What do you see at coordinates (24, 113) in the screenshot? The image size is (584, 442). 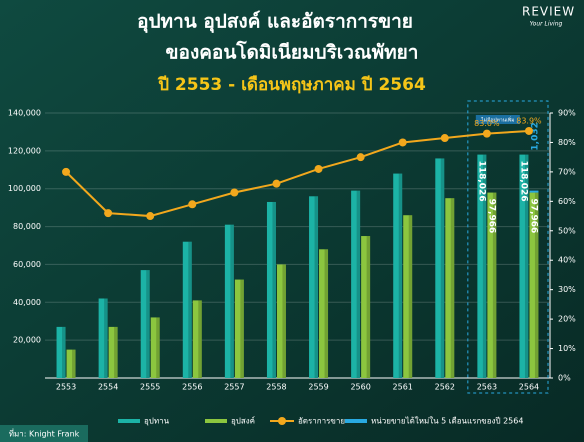 I see `y-tick-label: 140,000` at bounding box center [24, 113].